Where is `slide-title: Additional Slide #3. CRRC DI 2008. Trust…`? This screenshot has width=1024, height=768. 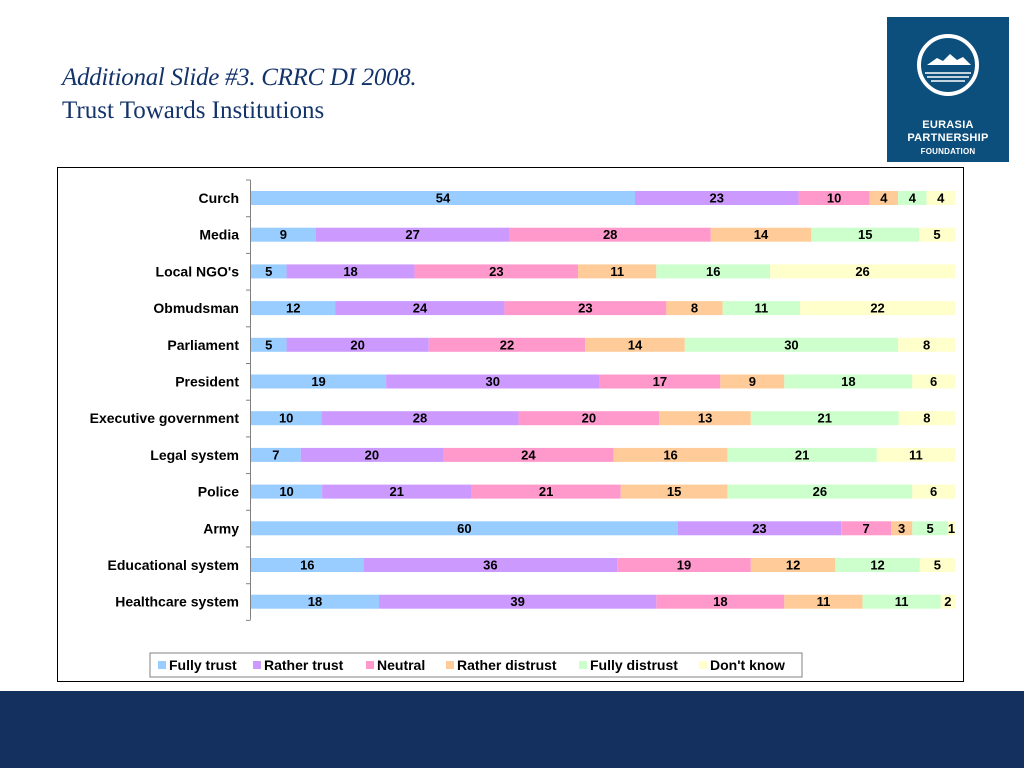 slide-title: Additional Slide #3. CRRC DI 2008. Trust… is located at coordinates (239, 95).